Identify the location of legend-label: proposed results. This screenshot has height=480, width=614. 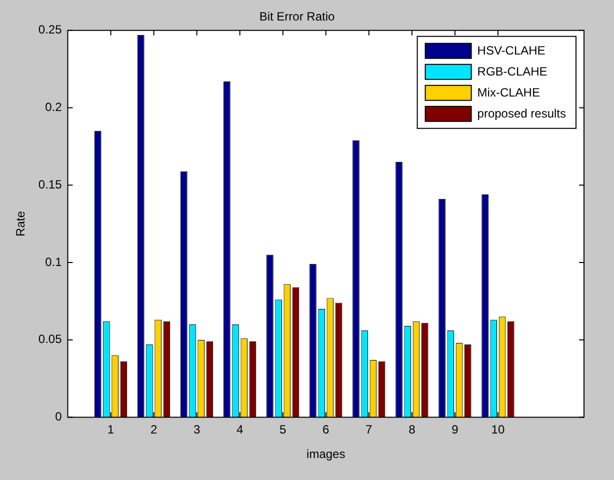
(521, 113).